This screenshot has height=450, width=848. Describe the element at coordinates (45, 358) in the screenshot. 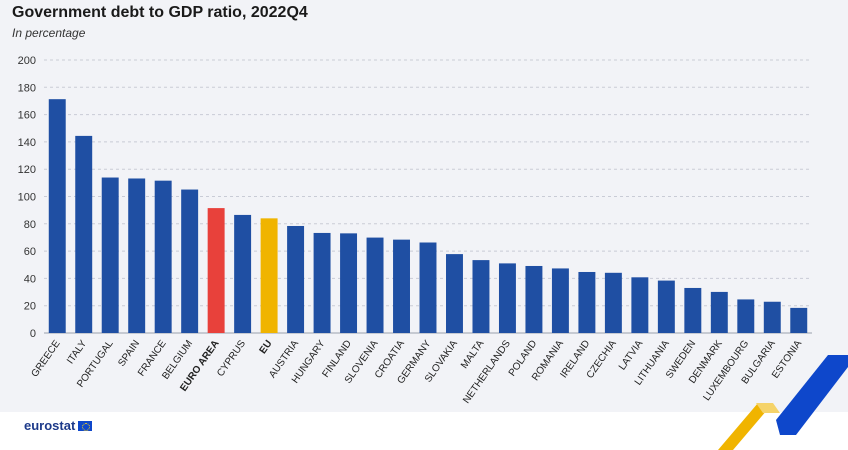

I see `x-tick-label: GREECE` at that location.